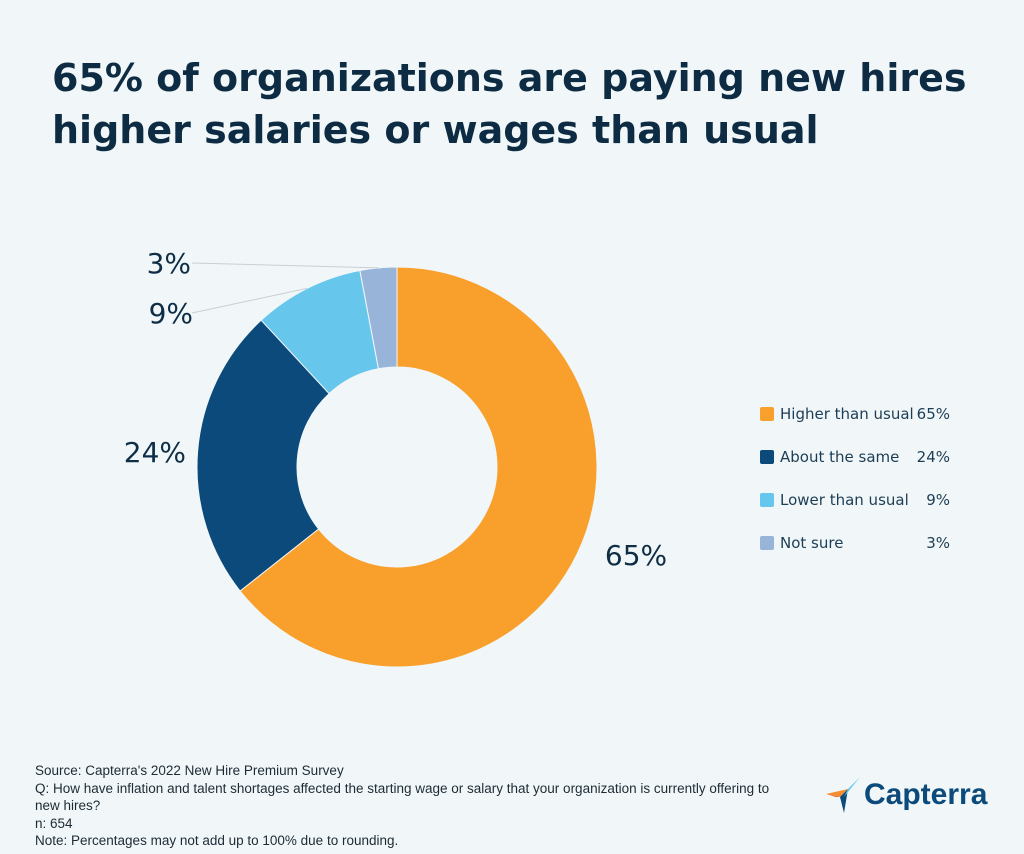 The height and width of the screenshot is (854, 1024). What do you see at coordinates (938, 542) in the screenshot?
I see `legend-value: 3%` at bounding box center [938, 542].